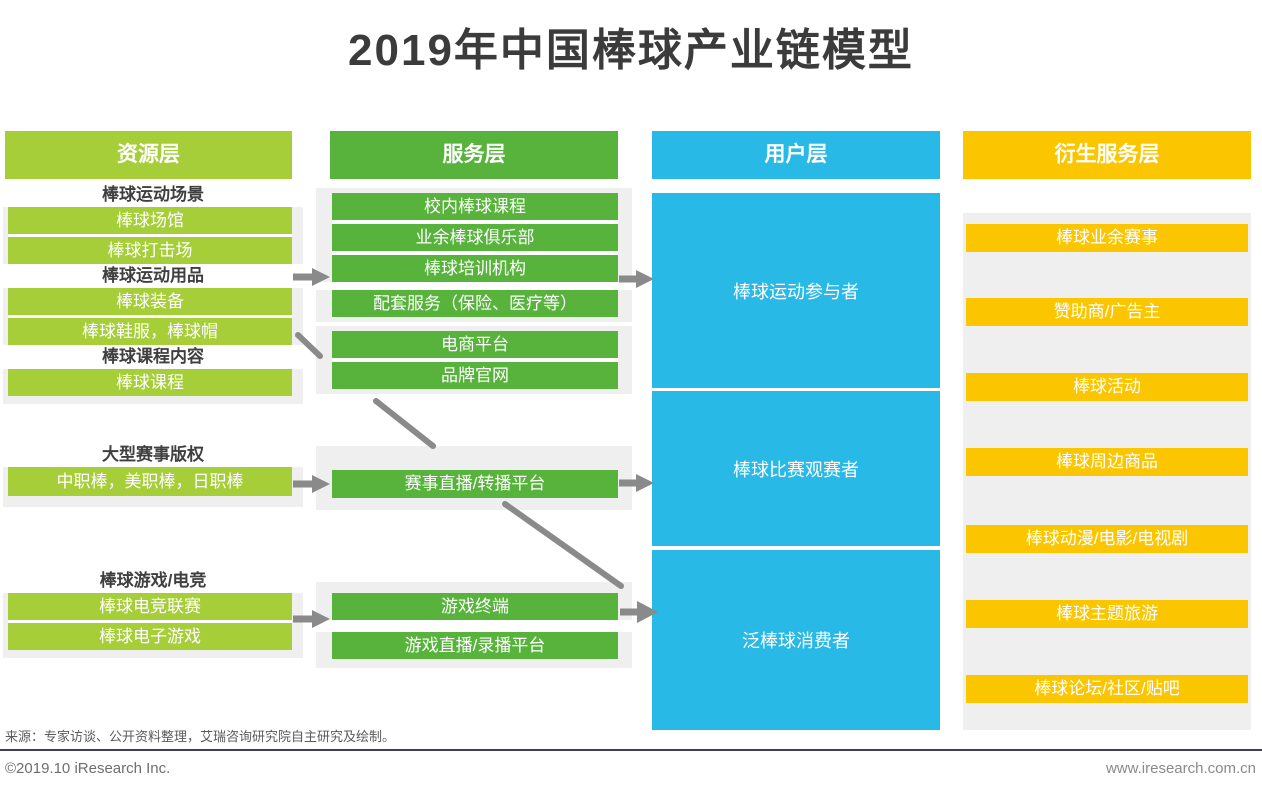 The width and height of the screenshot is (1262, 792). I want to click on column-header-user-layer: 用户层, so click(796, 155).